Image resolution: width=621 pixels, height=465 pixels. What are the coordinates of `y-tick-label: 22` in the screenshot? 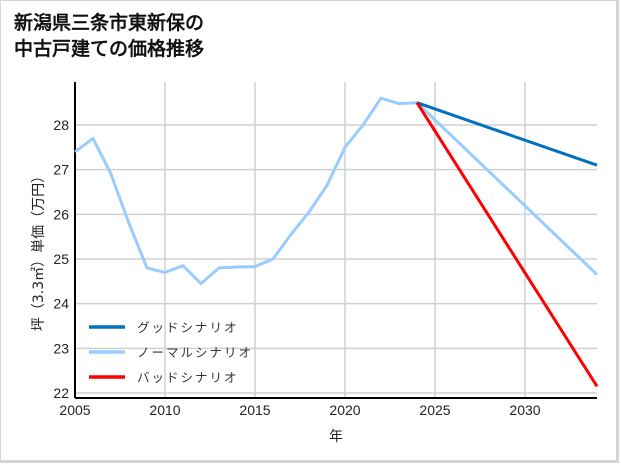 It's located at (61, 393).